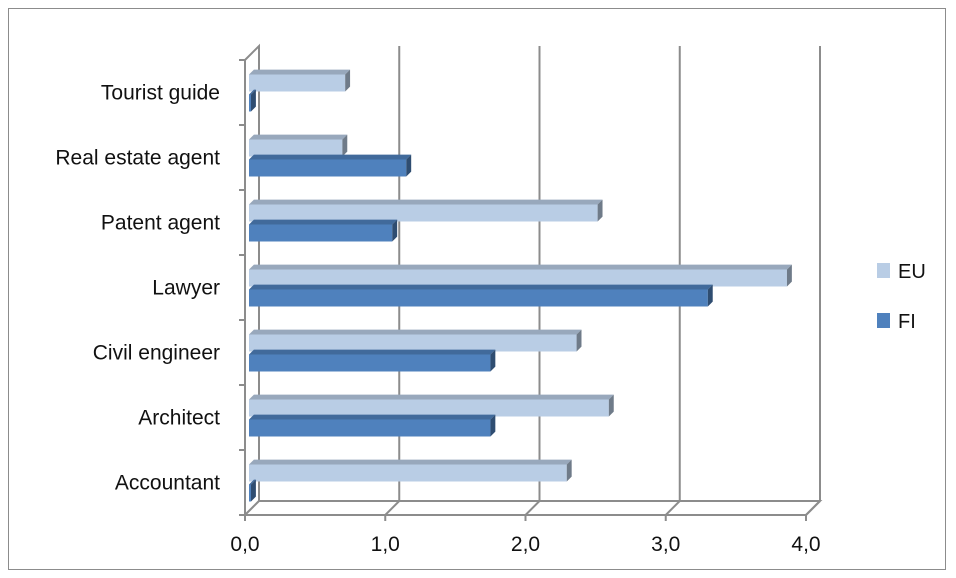 Image resolution: width=956 pixels, height=578 pixels. What do you see at coordinates (901, 297) in the screenshot?
I see `legend: EU FI` at bounding box center [901, 297].